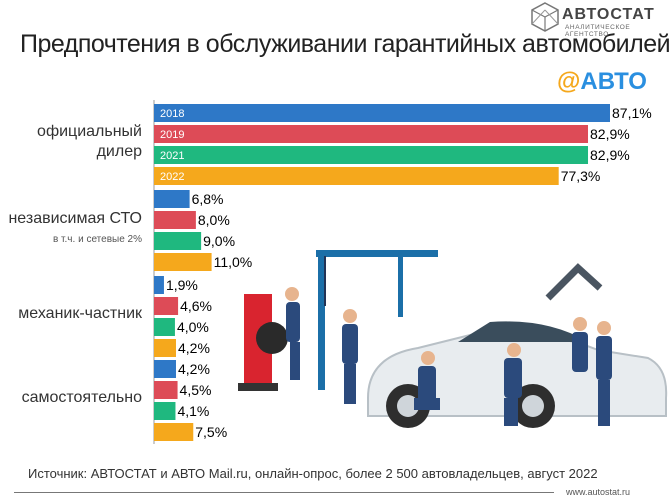 This screenshot has width=670, height=502. I want to click on legend-label-2021: 2021, so click(172, 156).